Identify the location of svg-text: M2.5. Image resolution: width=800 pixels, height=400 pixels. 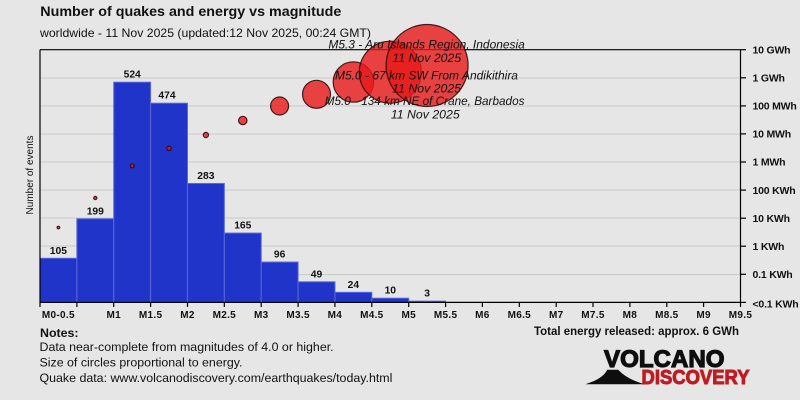
(225, 315).